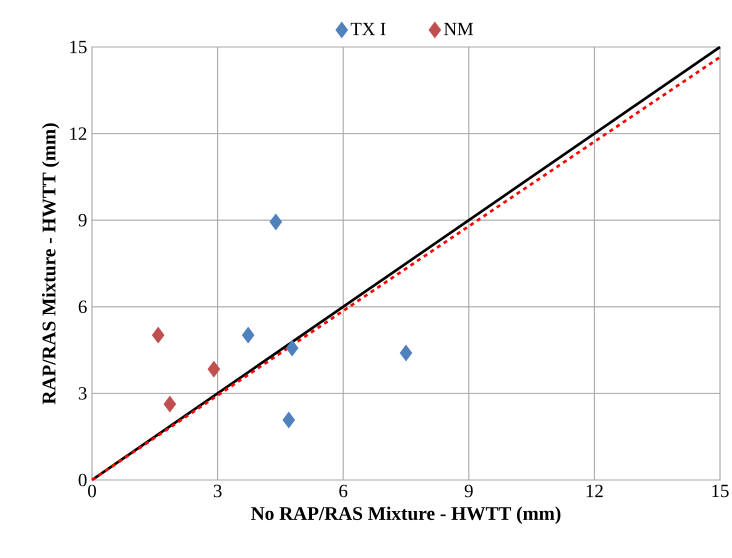  I want to click on y-tick-label: 15, so click(78, 47).